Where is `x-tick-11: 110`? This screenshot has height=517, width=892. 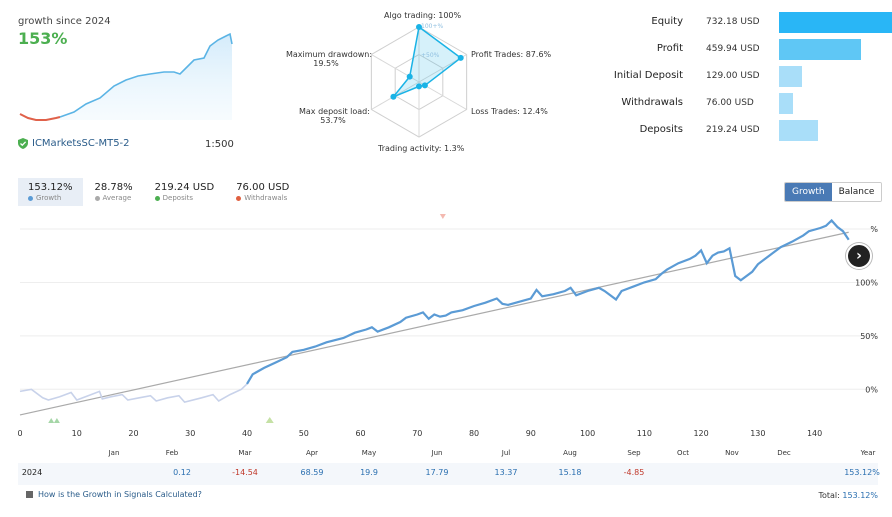 x-tick-11: 110 is located at coordinates (644, 433).